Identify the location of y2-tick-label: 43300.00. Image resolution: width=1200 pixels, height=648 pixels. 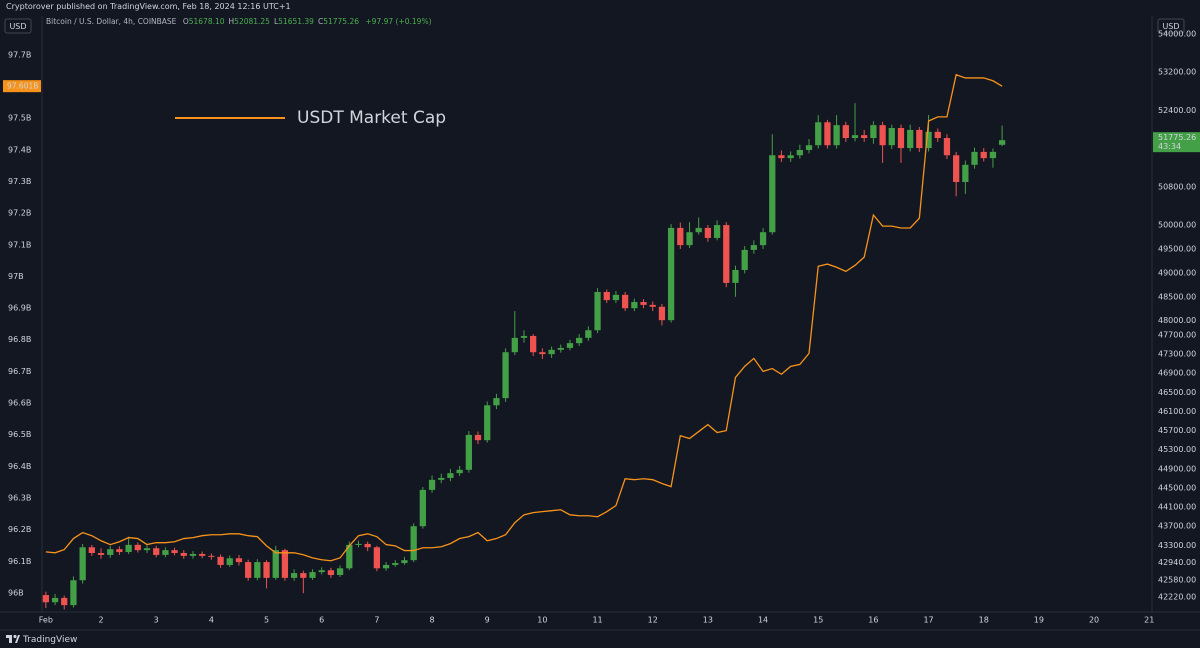
(1177, 545).